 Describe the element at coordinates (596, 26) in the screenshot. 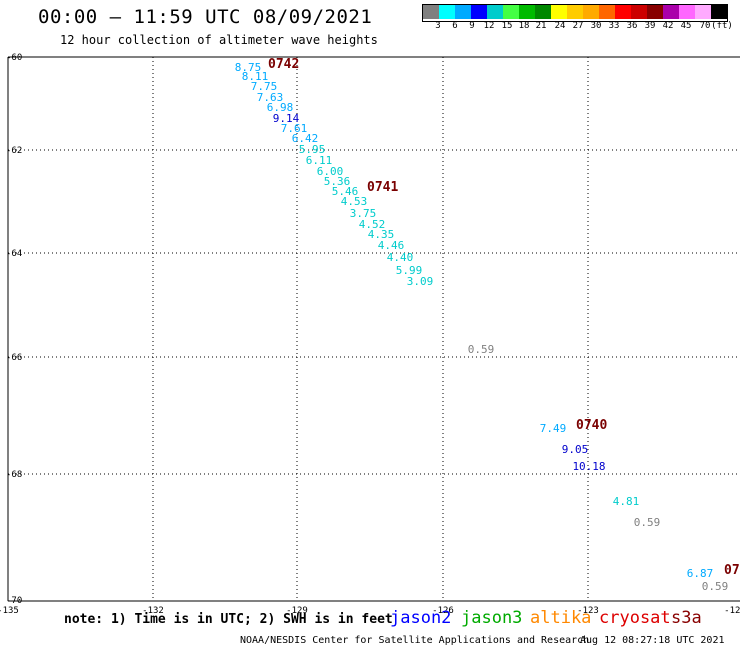

I see `legend-label: 30` at that location.